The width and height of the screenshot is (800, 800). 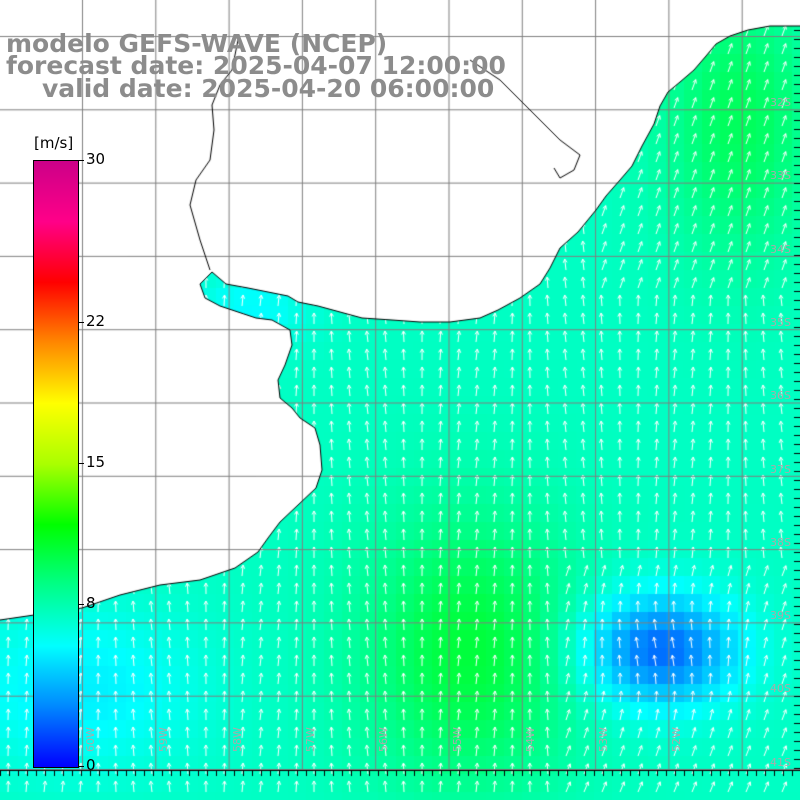 What do you see at coordinates (54, 143) in the screenshot?
I see `colorbar-unit: [m/s]` at bounding box center [54, 143].